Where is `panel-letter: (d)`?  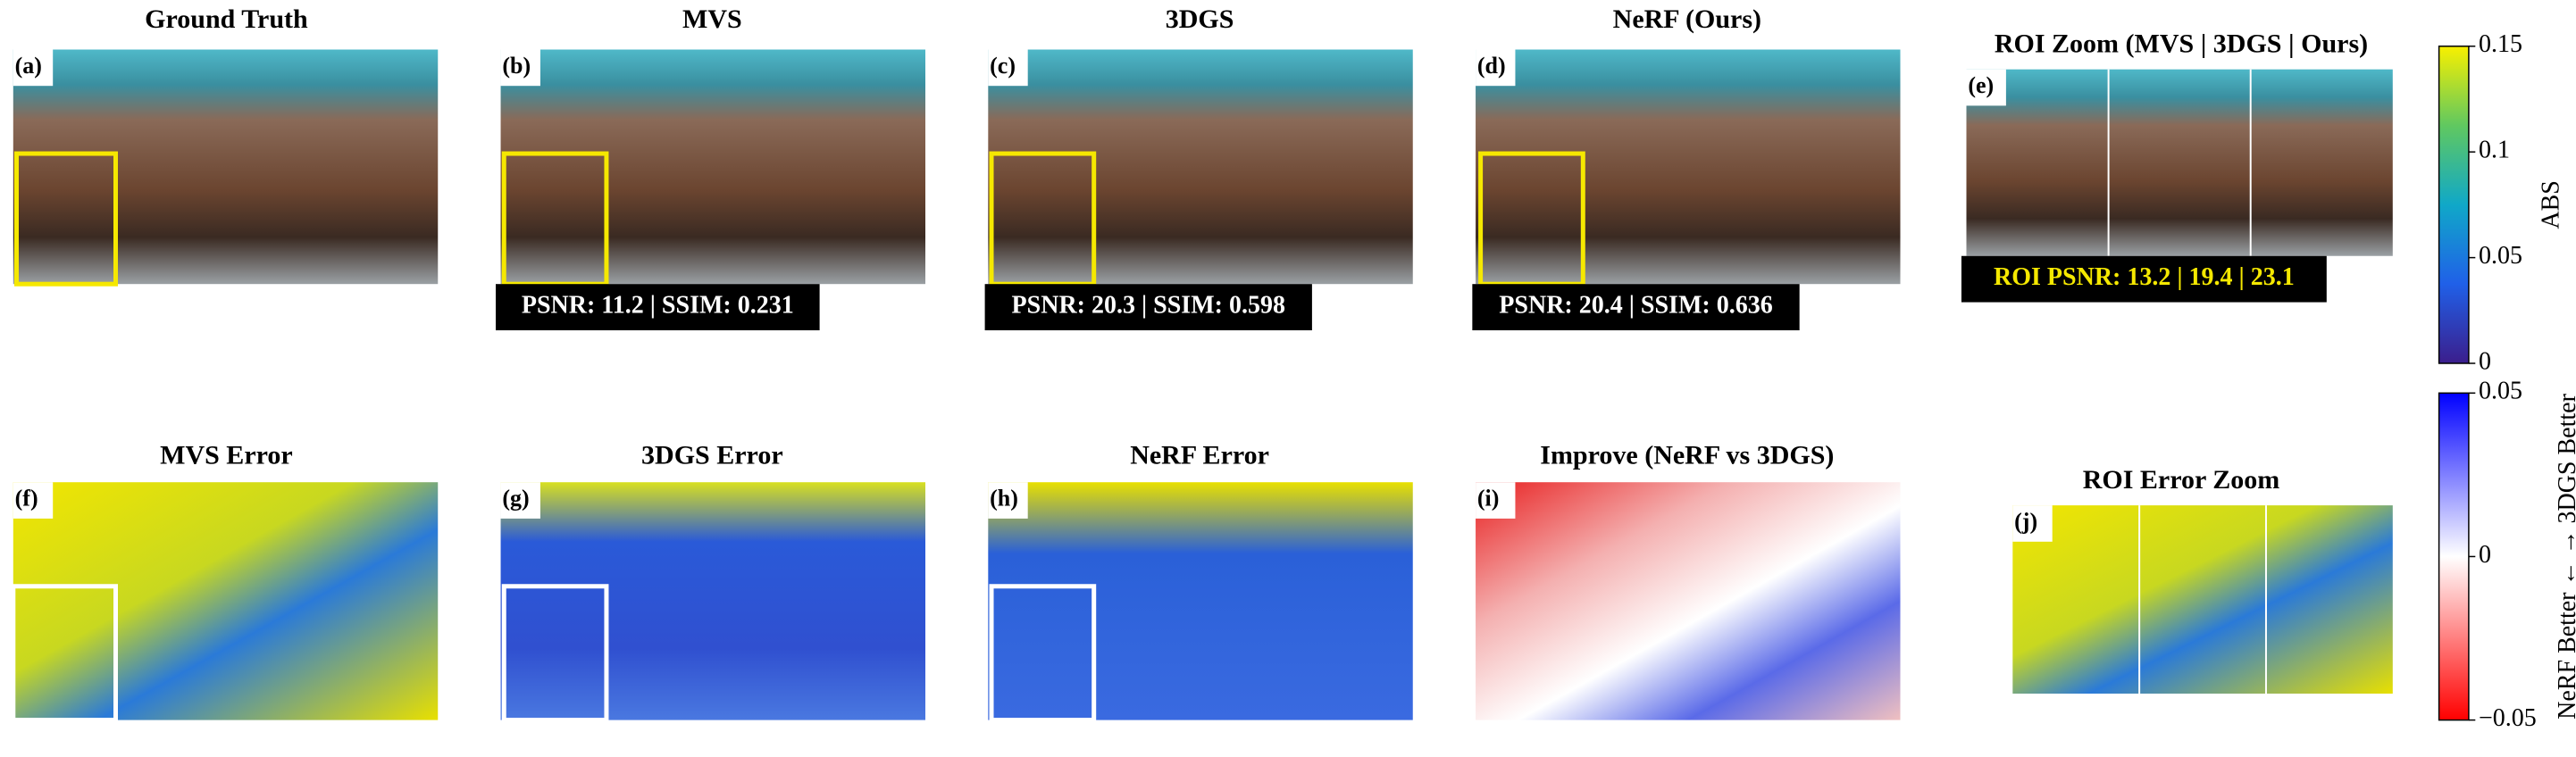 panel-letter: (d) is located at coordinates (1492, 66).